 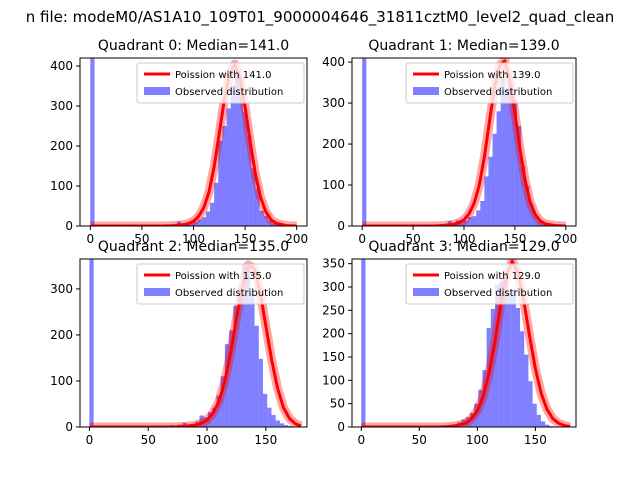 I want to click on panel-title: Quadrant 0: Median=141.0, so click(x=193, y=46).